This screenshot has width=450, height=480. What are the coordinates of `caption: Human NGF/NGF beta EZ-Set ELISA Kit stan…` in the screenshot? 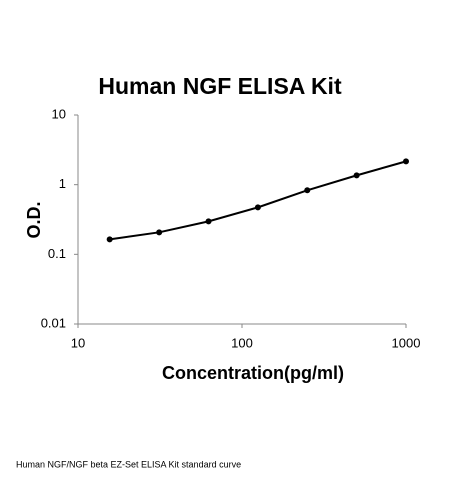 It's located at (128, 464).